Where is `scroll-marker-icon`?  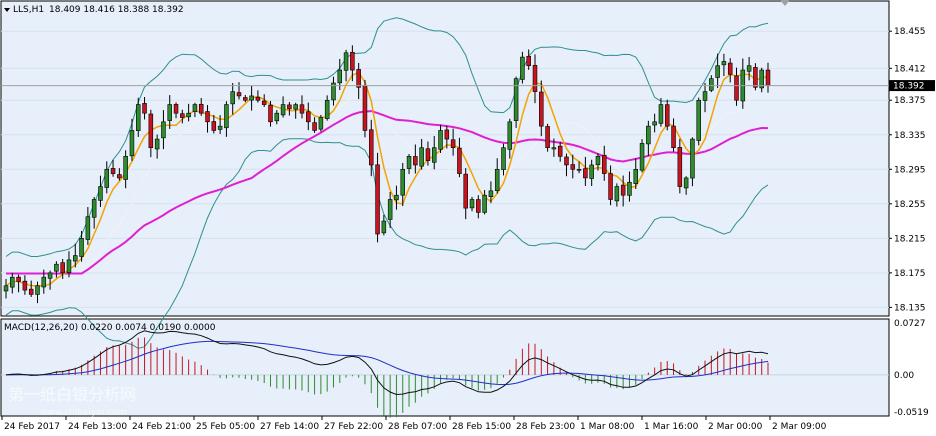
scroll-marker-icon is located at coordinates (785, 3).